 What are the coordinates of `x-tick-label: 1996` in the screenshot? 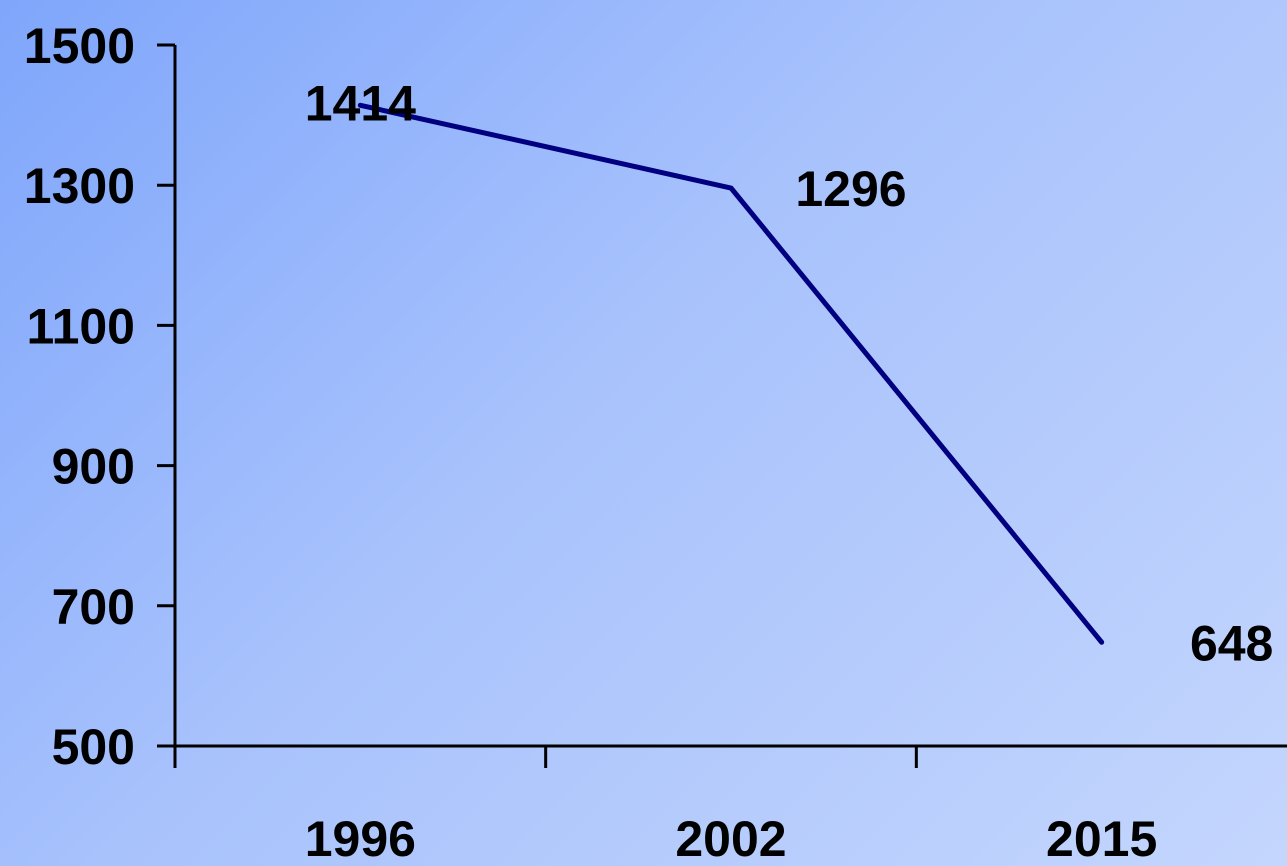 It's located at (360, 838).